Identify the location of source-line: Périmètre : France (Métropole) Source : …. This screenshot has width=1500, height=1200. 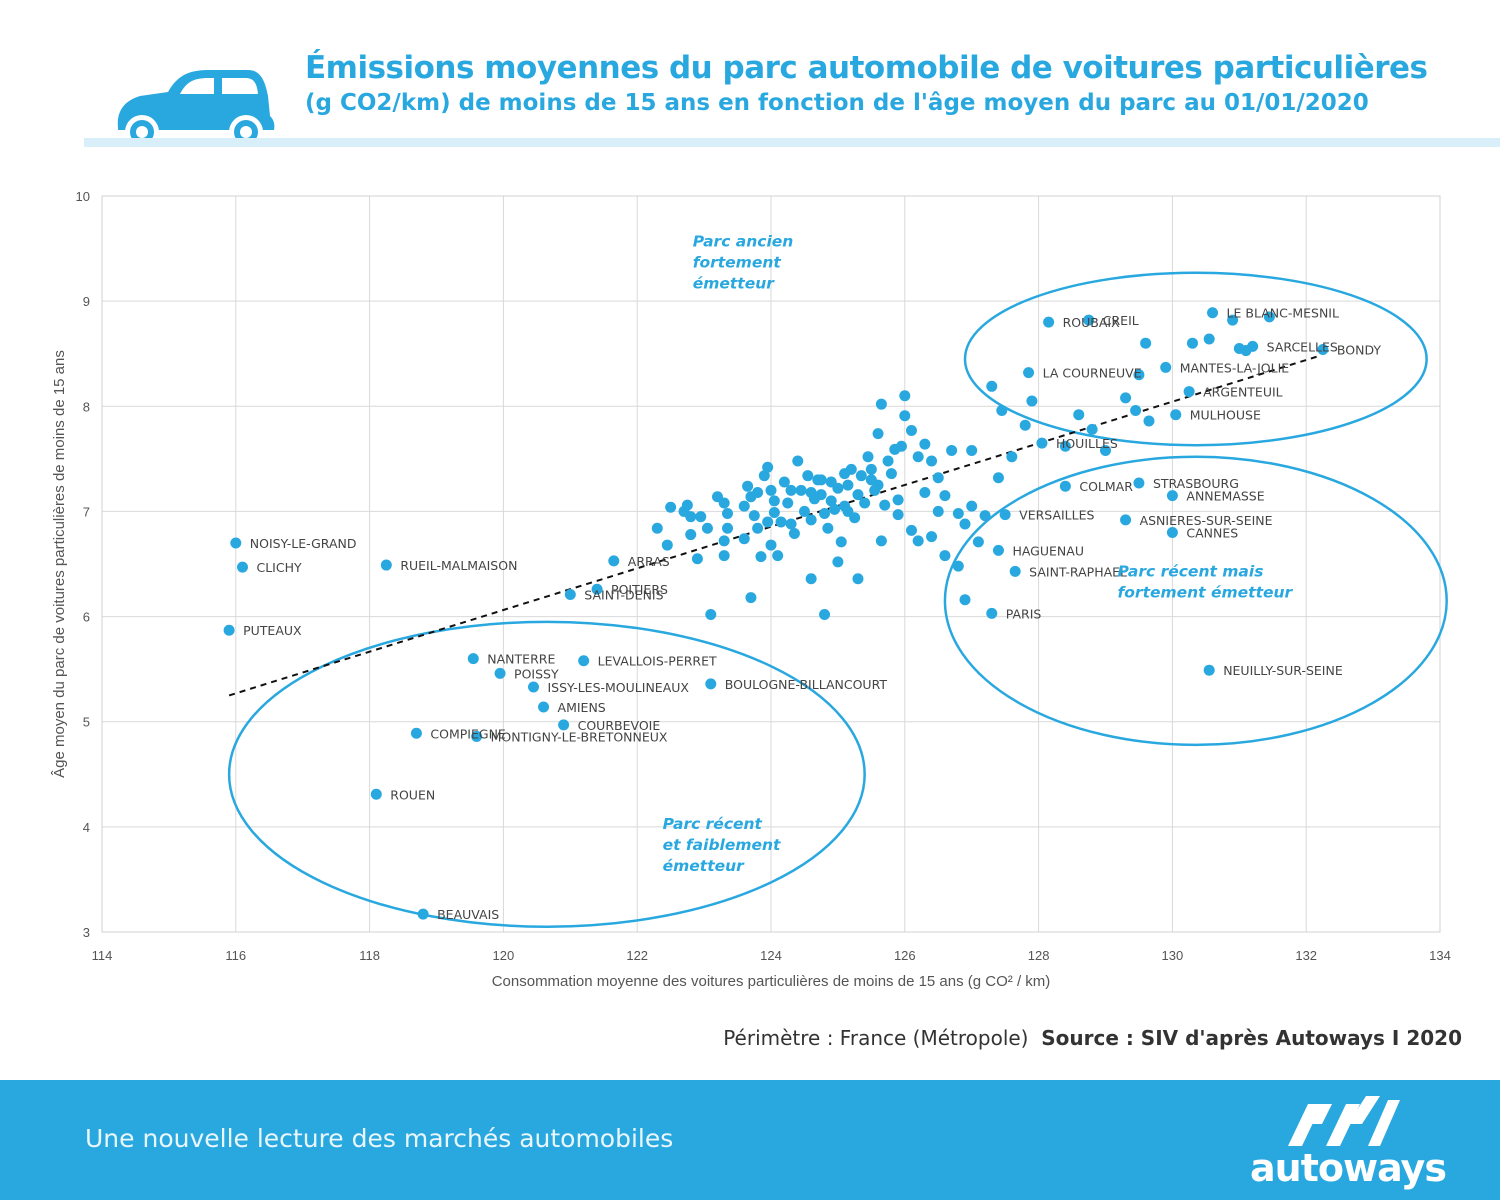
(1092, 1038).